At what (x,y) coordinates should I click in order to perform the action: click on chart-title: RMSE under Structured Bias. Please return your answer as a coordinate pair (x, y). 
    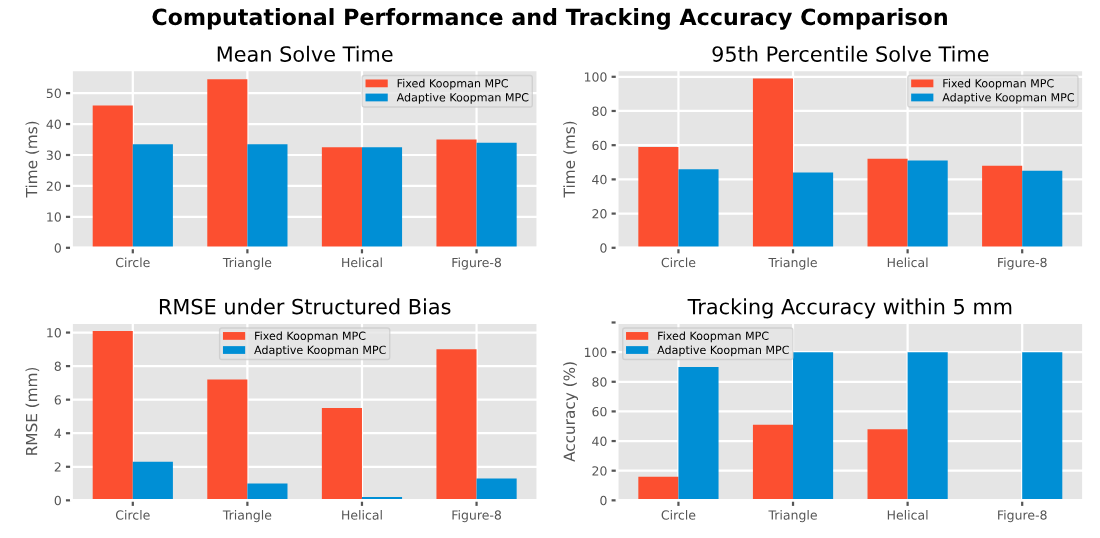
    Looking at the image, I should click on (305, 306).